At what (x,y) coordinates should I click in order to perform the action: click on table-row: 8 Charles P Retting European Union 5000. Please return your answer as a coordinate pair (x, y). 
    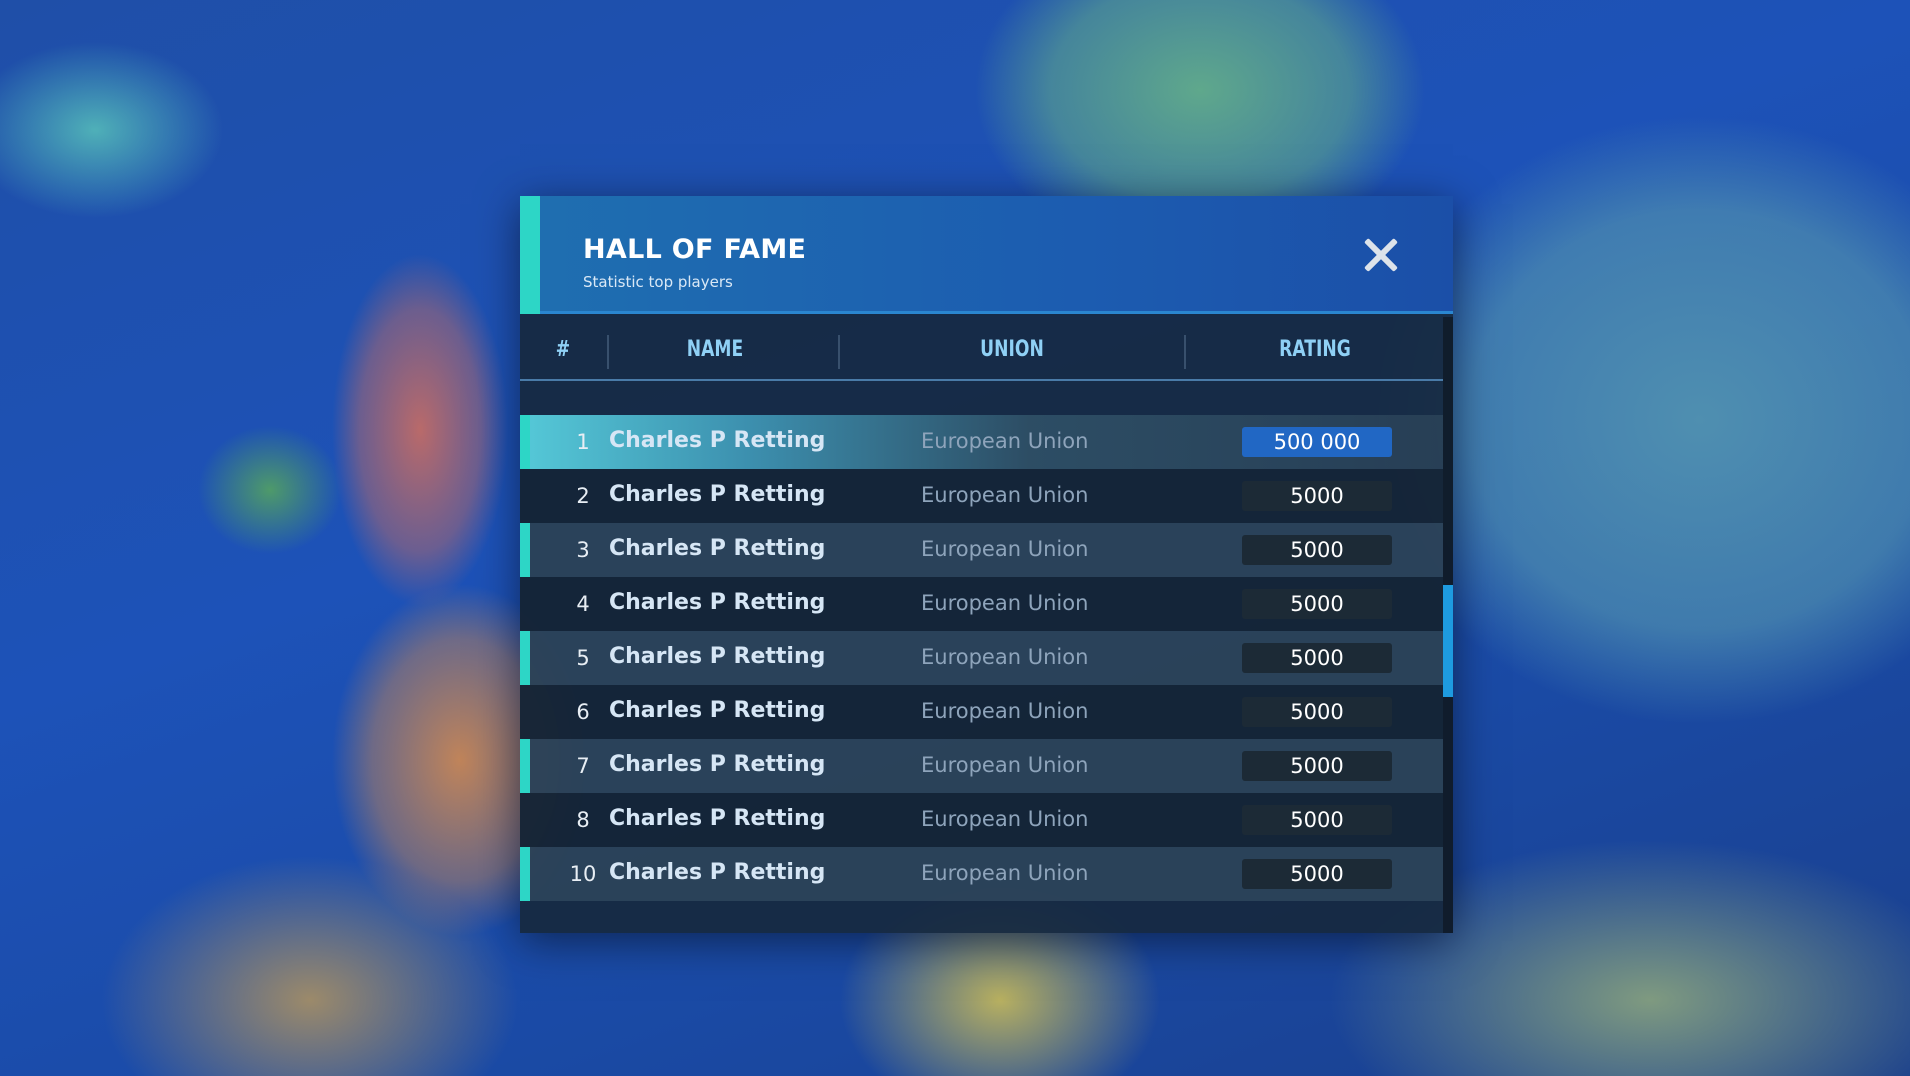
    Looking at the image, I should click on (981, 820).